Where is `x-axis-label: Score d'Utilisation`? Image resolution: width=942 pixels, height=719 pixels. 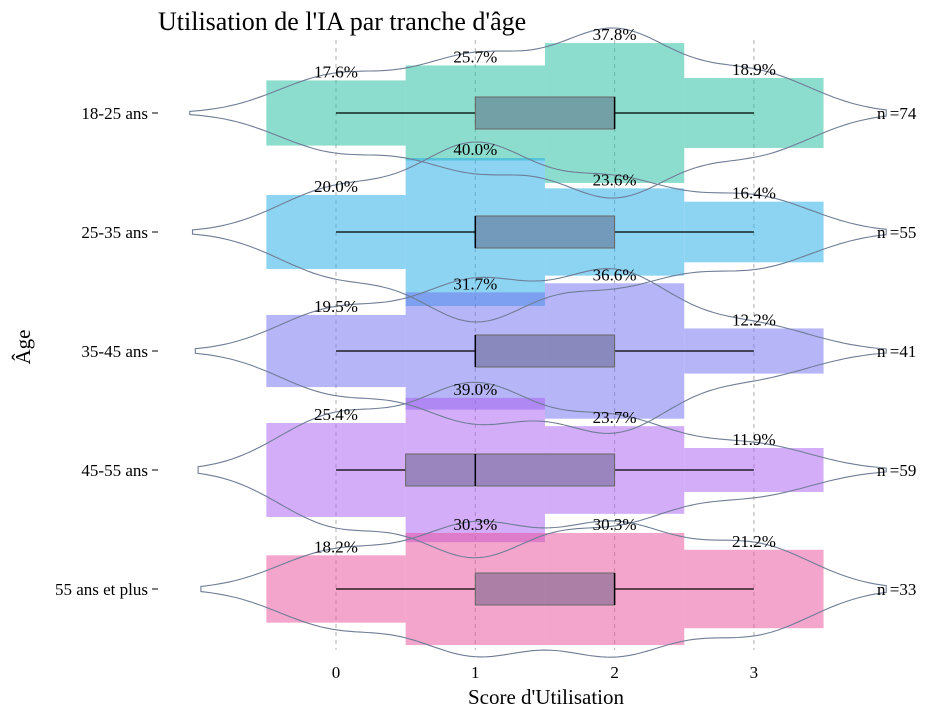 x-axis-label: Score d'Utilisation is located at coordinates (546, 697).